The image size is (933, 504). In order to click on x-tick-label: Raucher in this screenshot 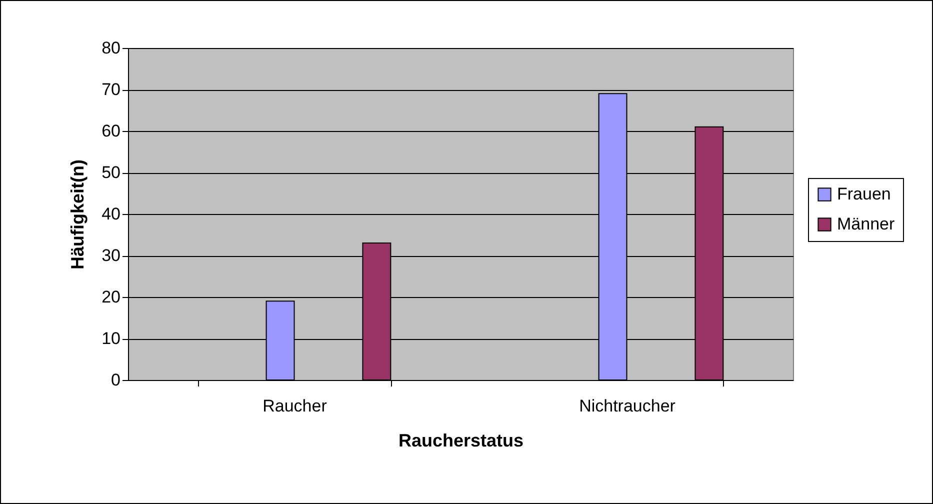, I will do `click(295, 406)`.